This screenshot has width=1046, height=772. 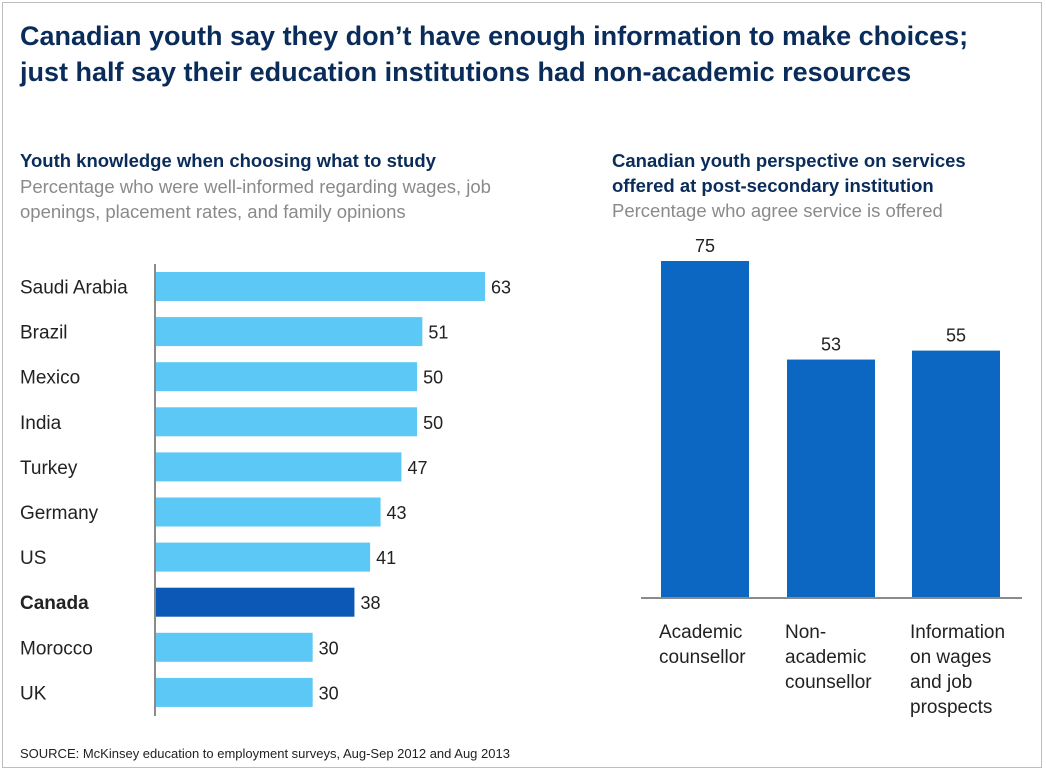 I want to click on value-label: 38, so click(x=370, y=603).